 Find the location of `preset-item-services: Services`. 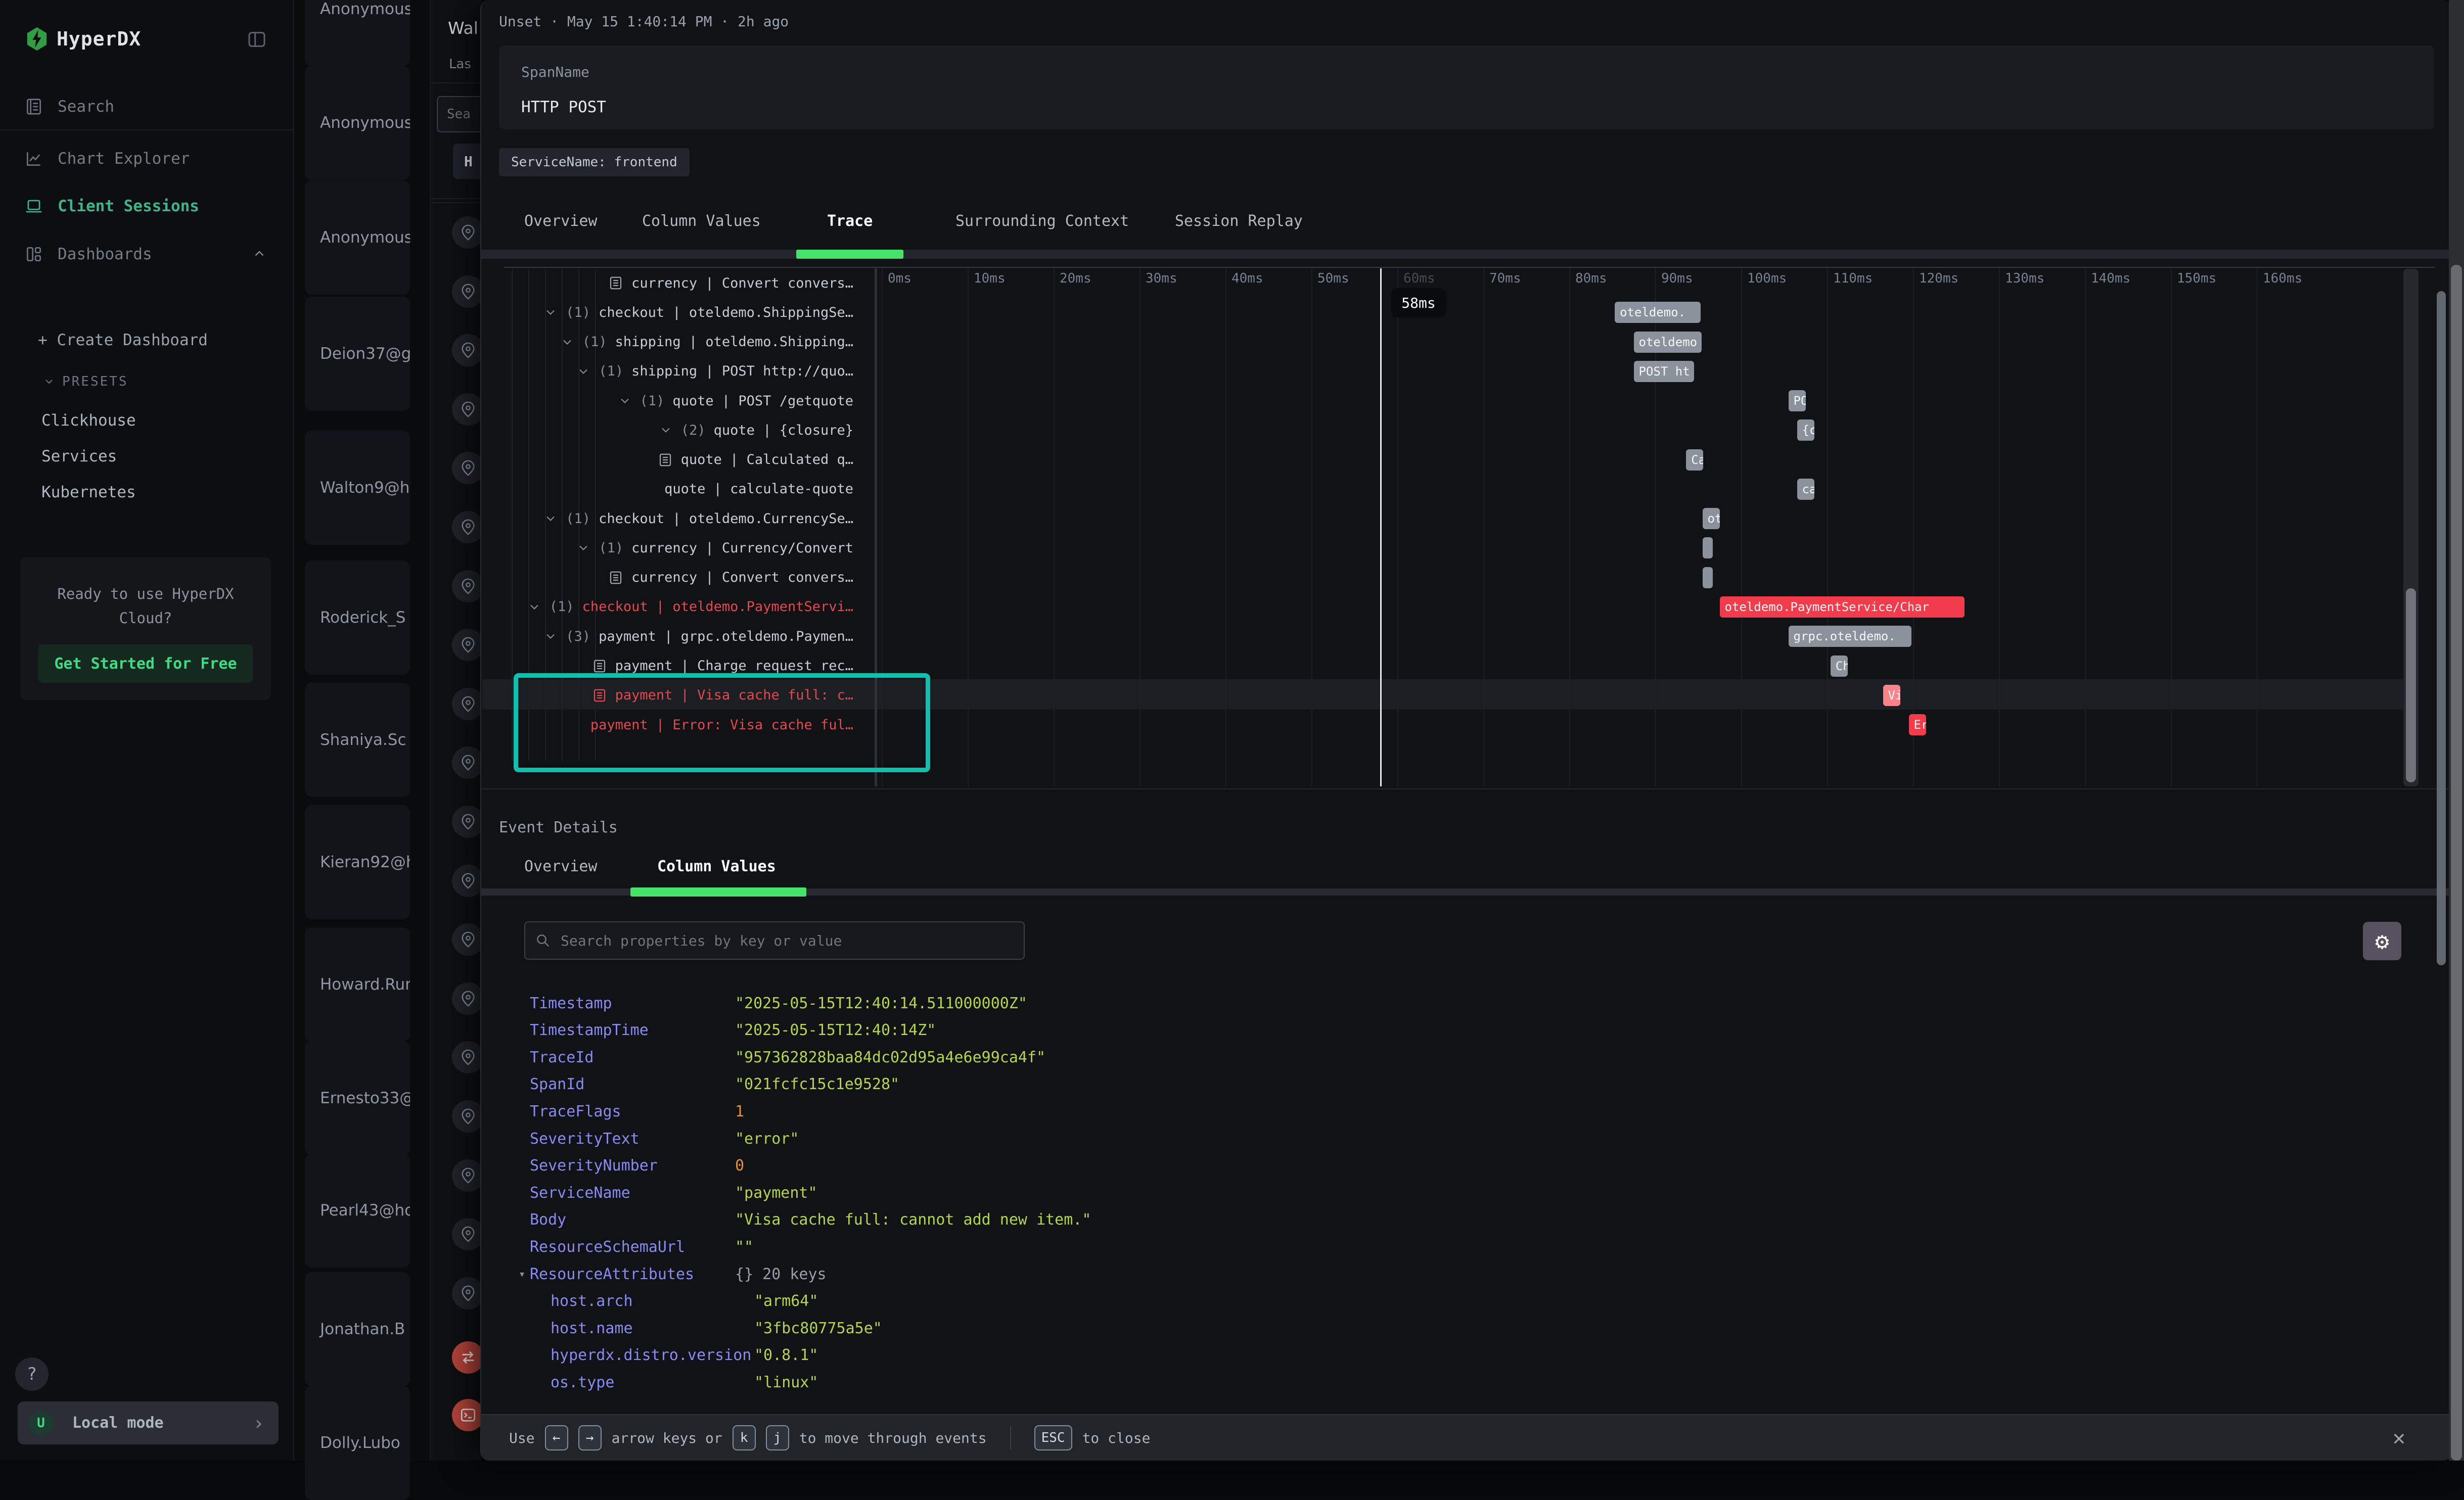

preset-item-services: Services is located at coordinates (79, 456).